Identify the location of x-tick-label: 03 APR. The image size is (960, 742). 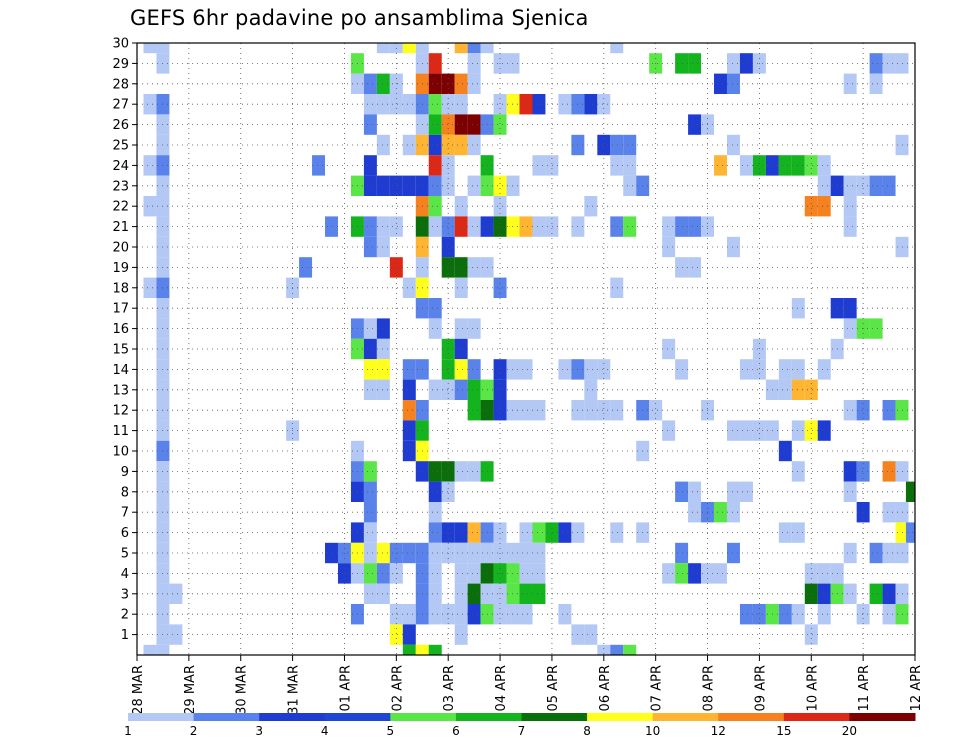
(449, 688).